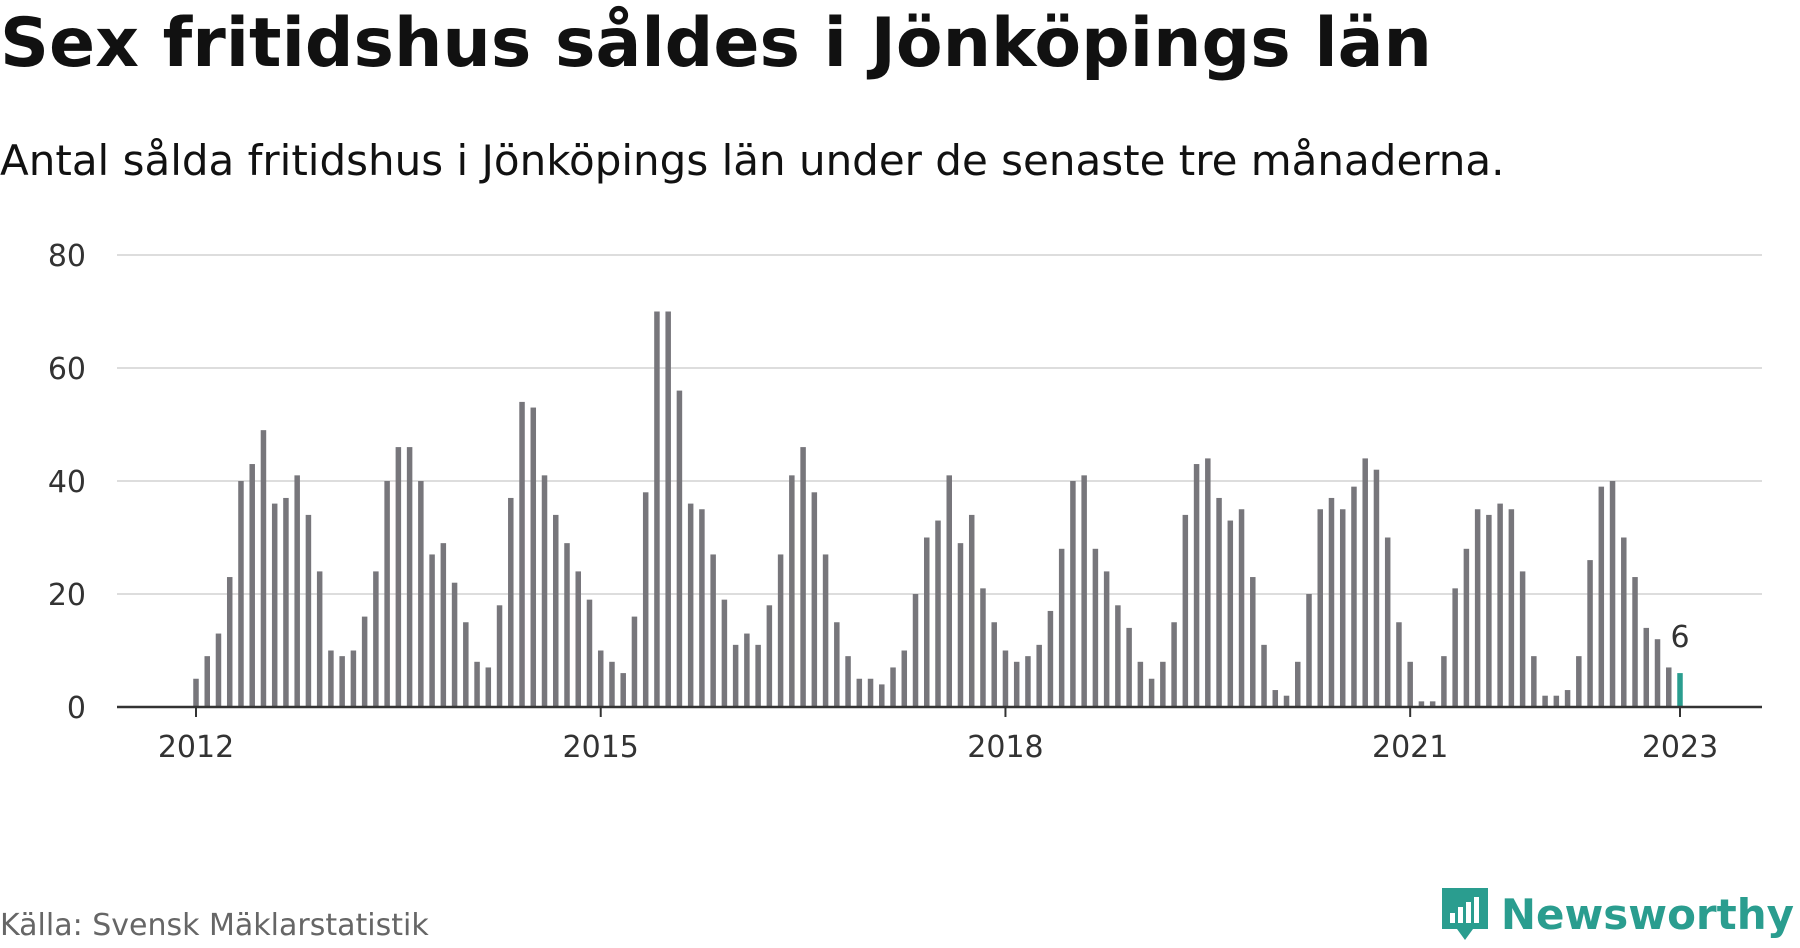 This screenshot has width=1800, height=948. I want to click on highlight-value-label: 6, so click(1679, 637).